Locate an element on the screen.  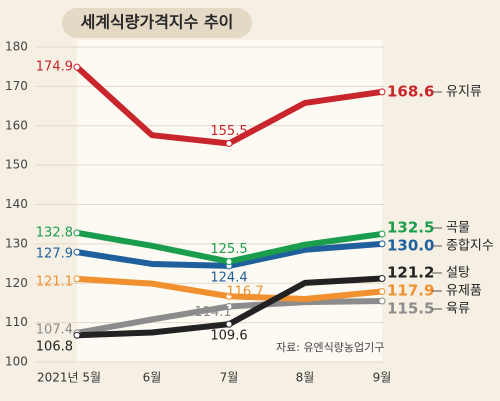
y-tick-label: 130 is located at coordinates (16, 243).